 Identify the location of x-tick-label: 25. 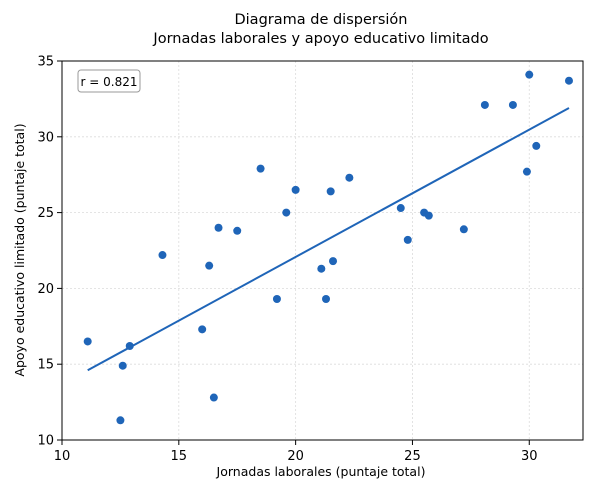
(412, 456).